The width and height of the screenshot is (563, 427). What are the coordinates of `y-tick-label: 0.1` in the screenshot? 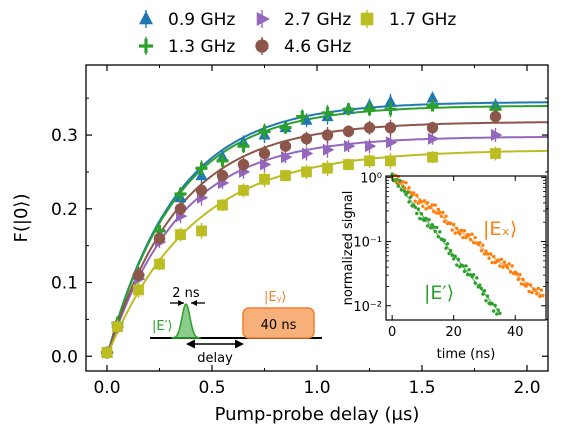 It's located at (64, 284).